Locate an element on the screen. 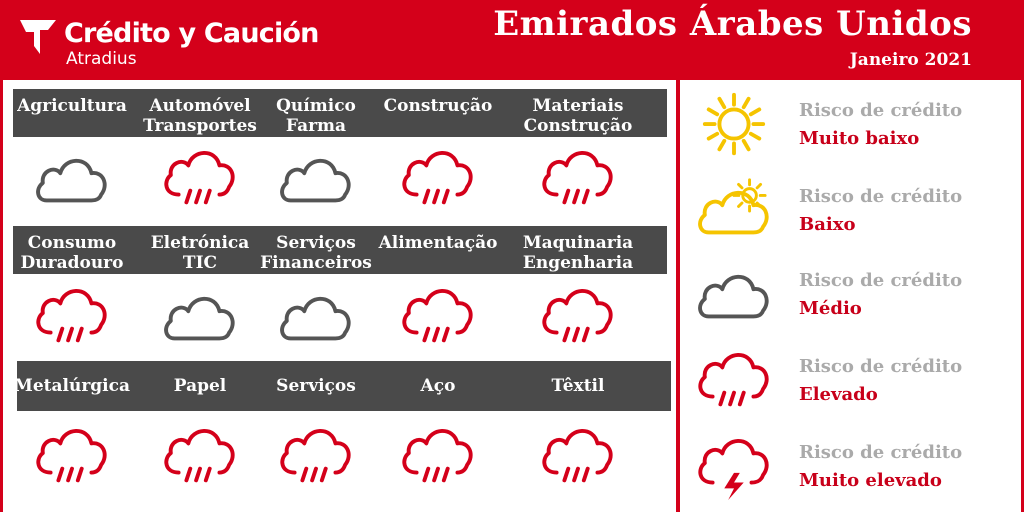 Image resolution: width=1024 pixels, height=512 pixels. legend-storm-cloud-icon is located at coordinates (736, 467).